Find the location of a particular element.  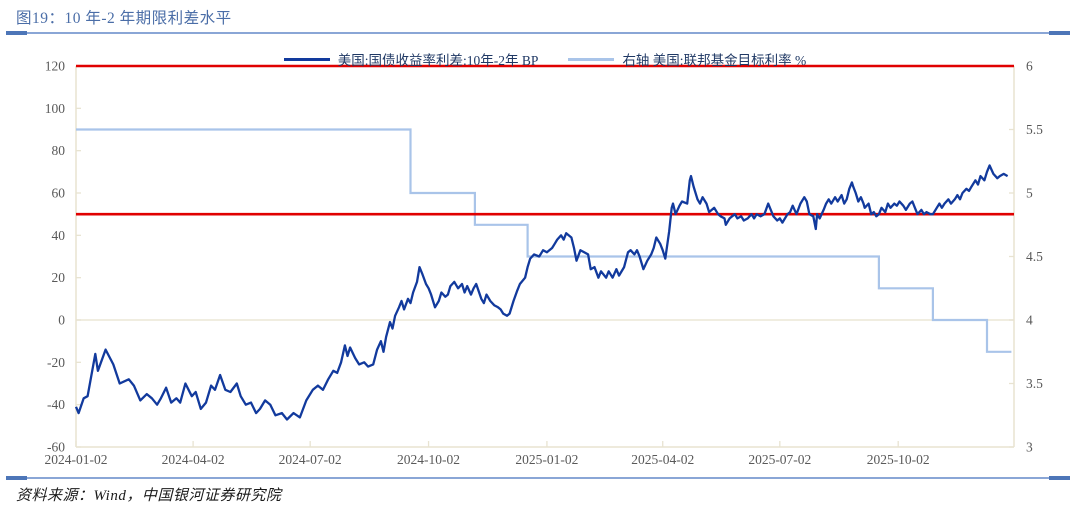

x-axis-tick-label: 2025-07-02 is located at coordinates (779, 459).